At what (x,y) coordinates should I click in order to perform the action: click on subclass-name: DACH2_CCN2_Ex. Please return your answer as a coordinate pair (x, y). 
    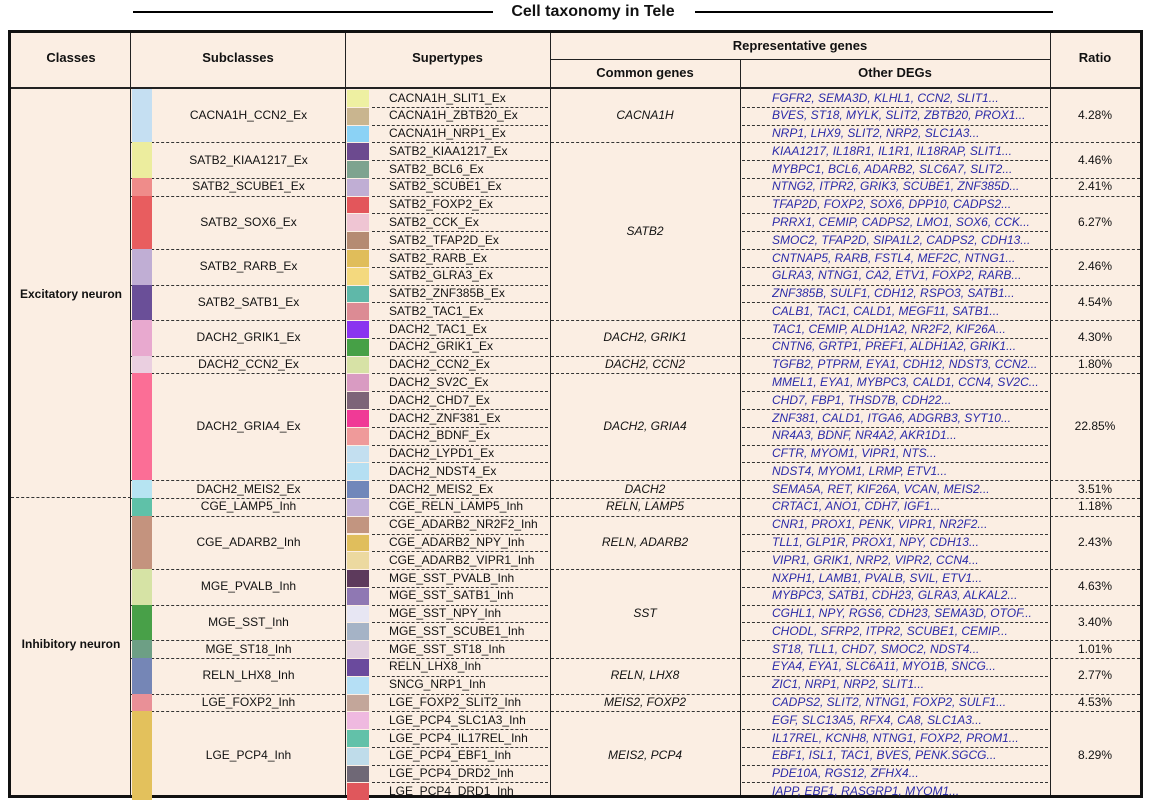
    Looking at the image, I should click on (248, 364).